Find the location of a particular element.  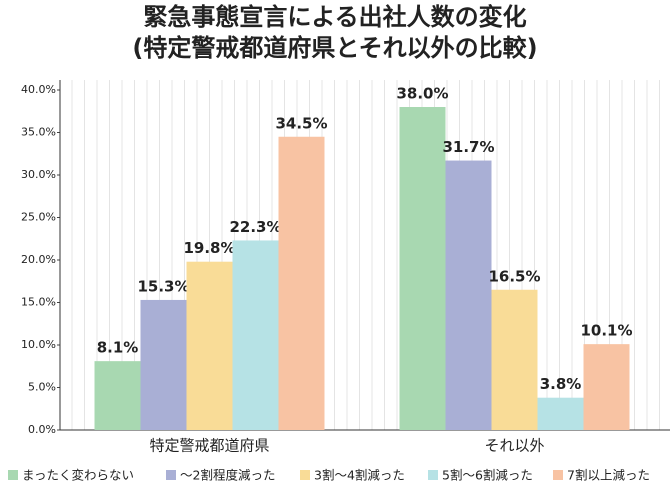

y-tick-label: 0.0% is located at coordinates (42, 429).